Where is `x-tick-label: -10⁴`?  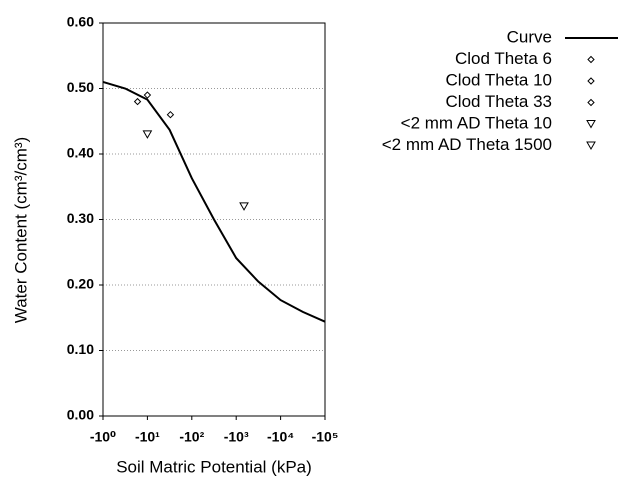
x-tick-label: -10⁴ is located at coordinates (280, 437).